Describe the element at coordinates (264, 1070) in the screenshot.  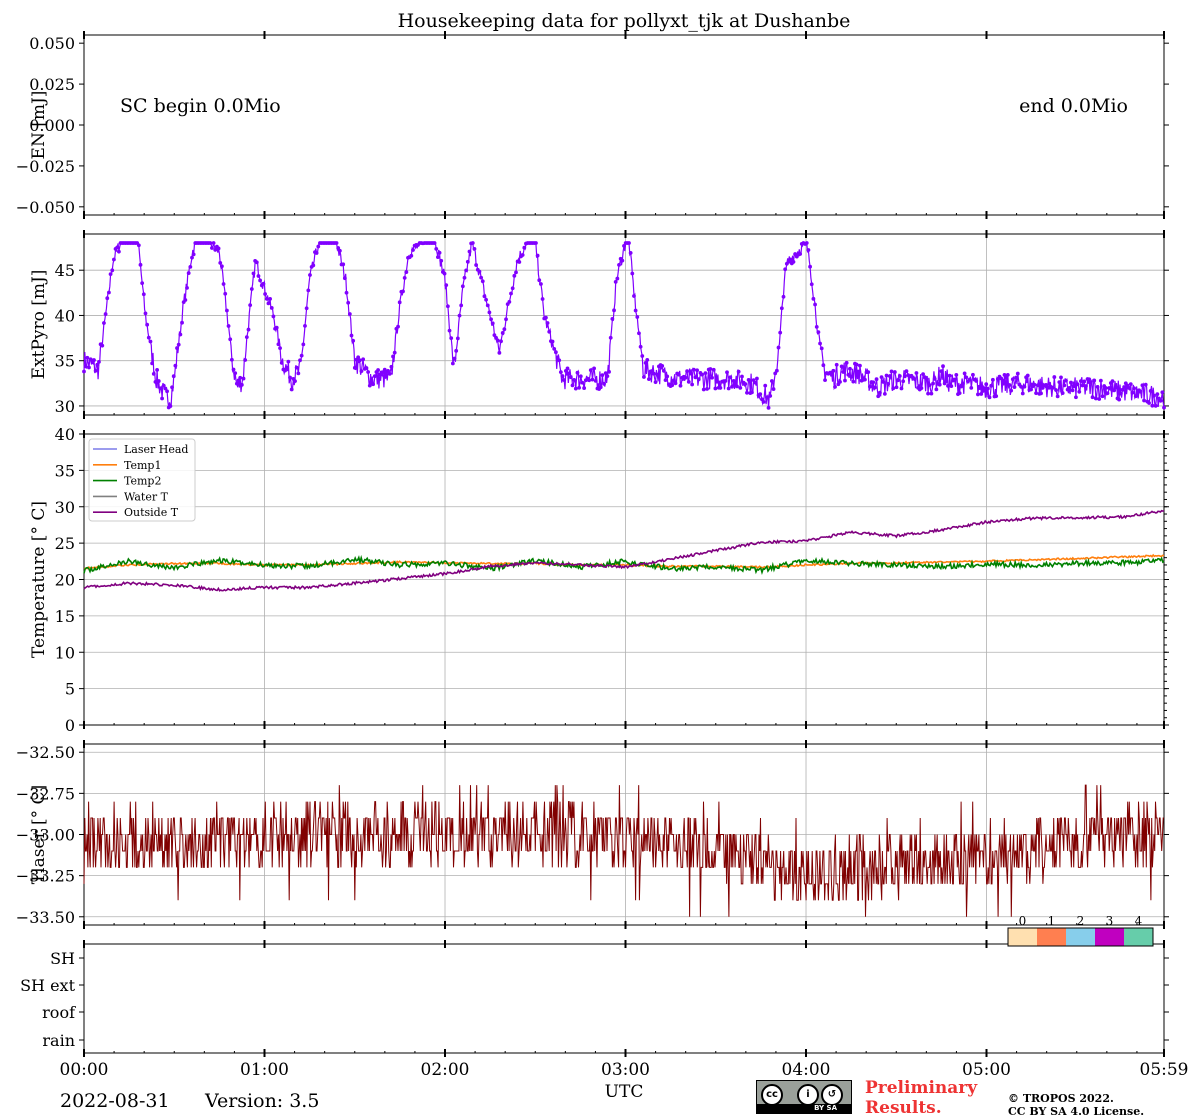
I see `x-tick-label: 01:00` at that location.